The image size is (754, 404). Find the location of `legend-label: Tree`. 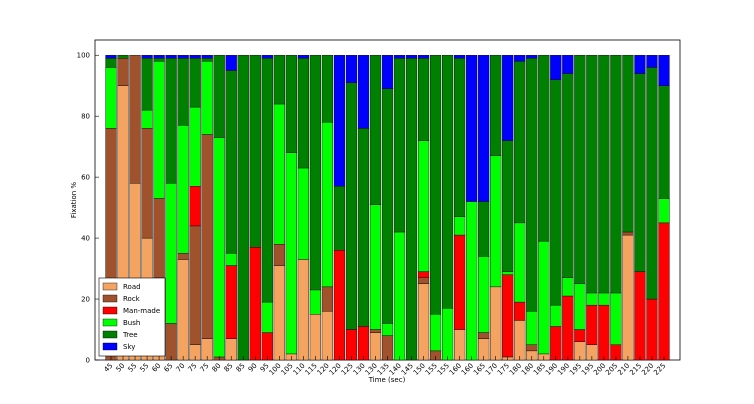

legend-label: Tree is located at coordinates (130, 335).